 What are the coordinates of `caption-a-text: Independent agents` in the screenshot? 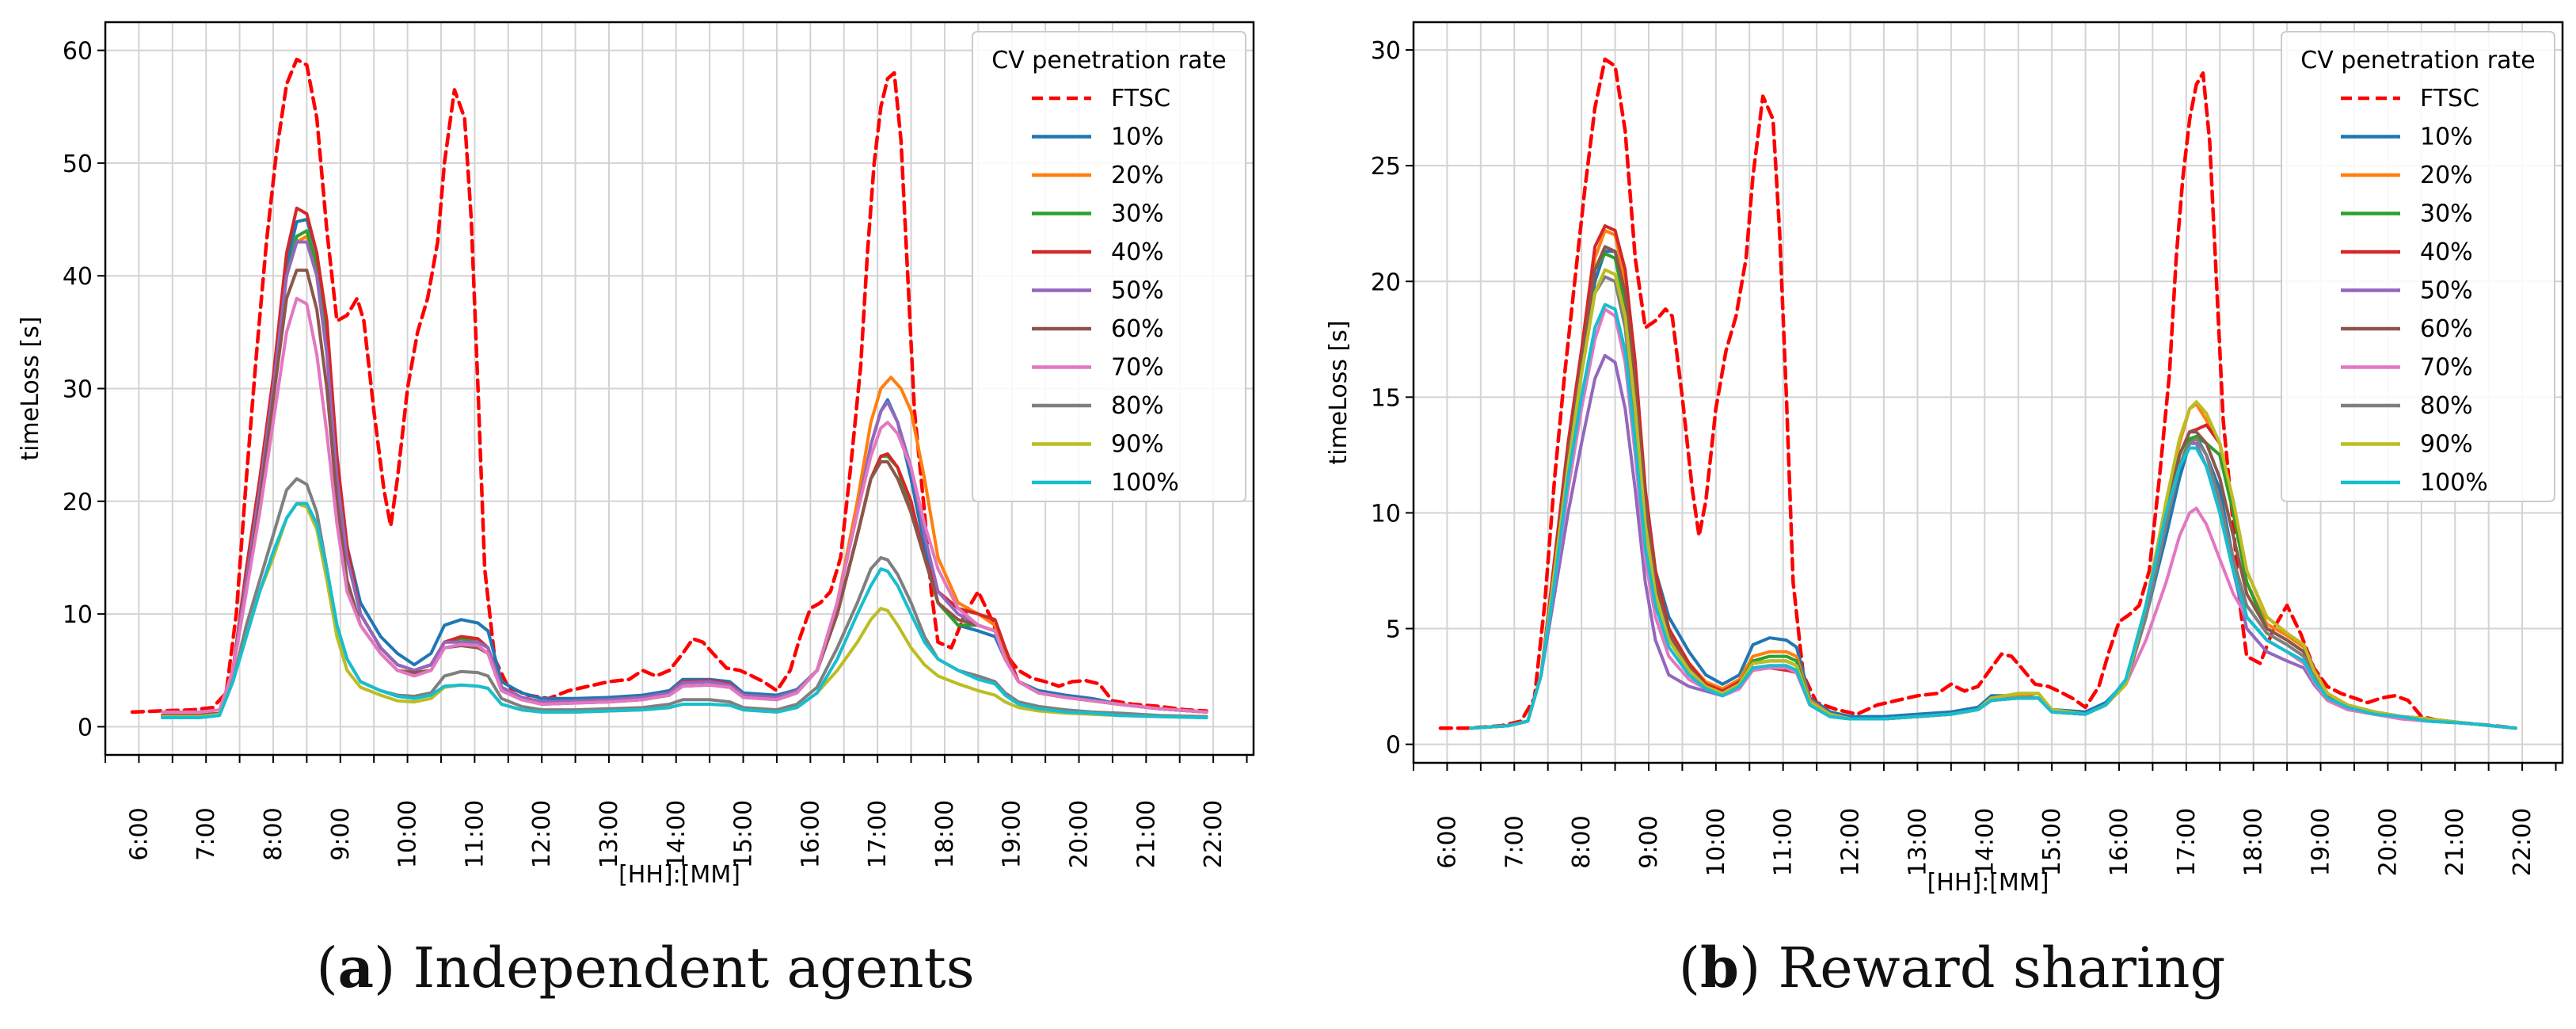 It's located at (685, 968).